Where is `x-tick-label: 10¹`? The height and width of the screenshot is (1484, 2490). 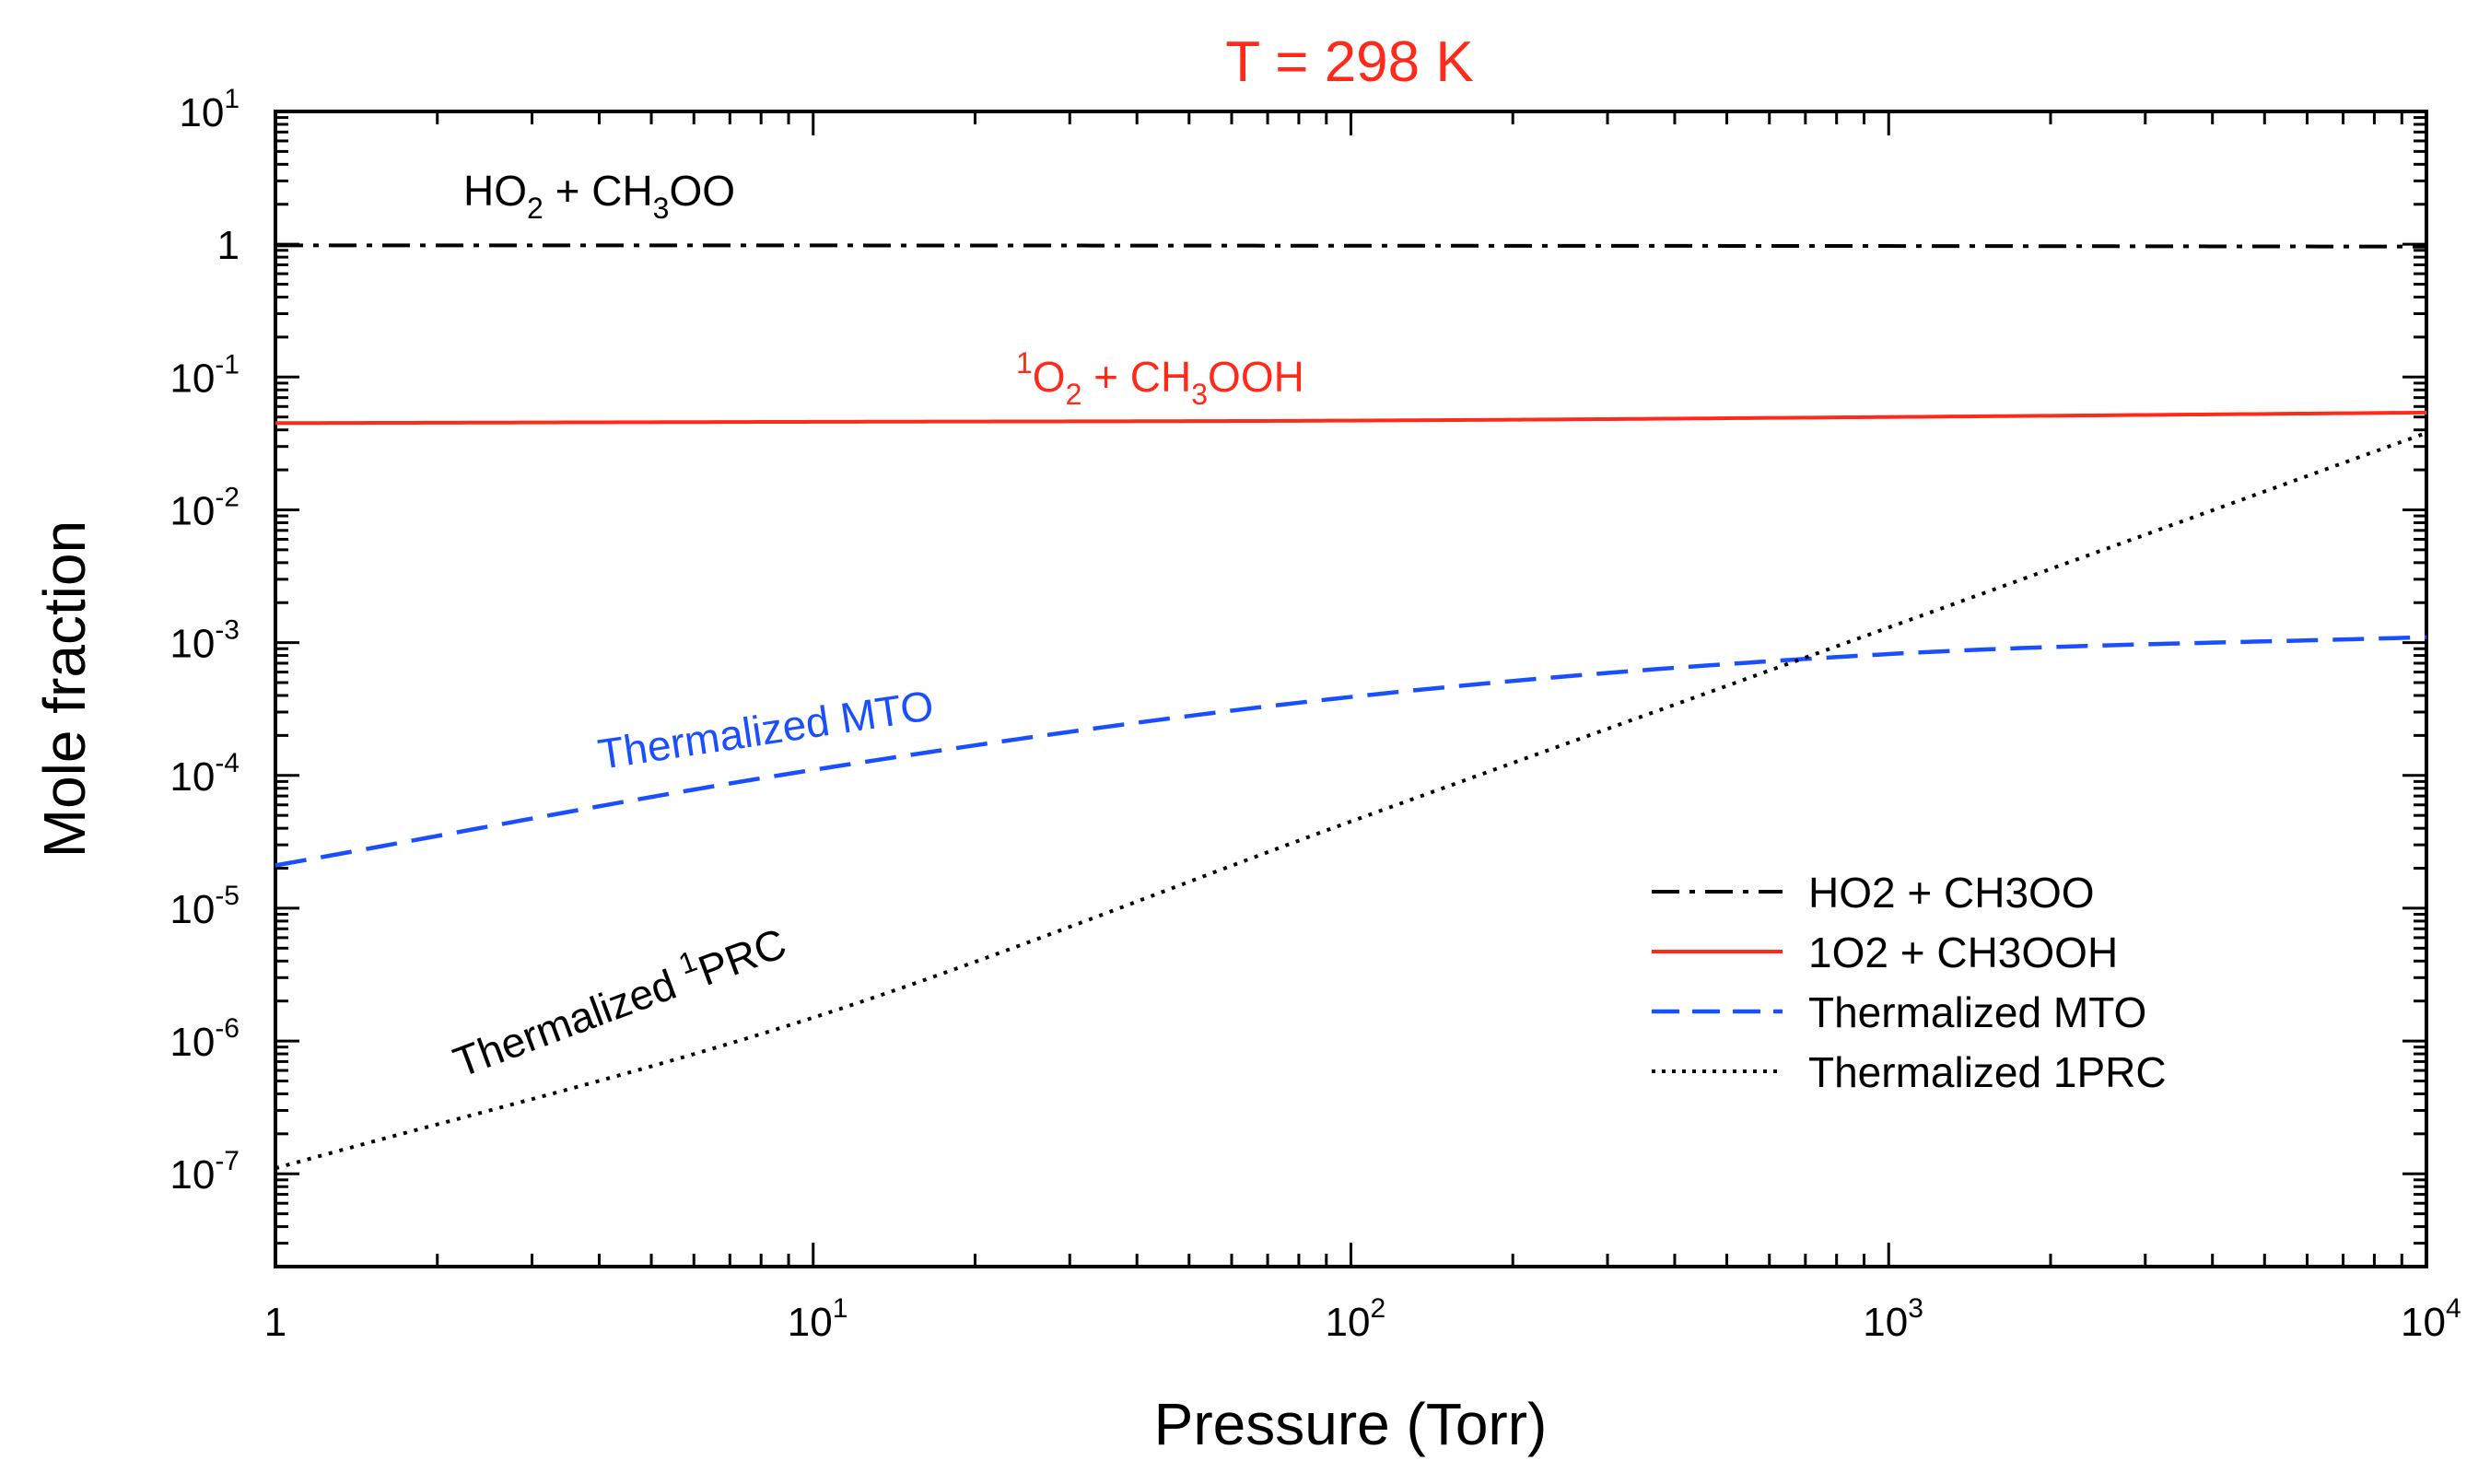 x-tick-label: 10¹ is located at coordinates (818, 1319).